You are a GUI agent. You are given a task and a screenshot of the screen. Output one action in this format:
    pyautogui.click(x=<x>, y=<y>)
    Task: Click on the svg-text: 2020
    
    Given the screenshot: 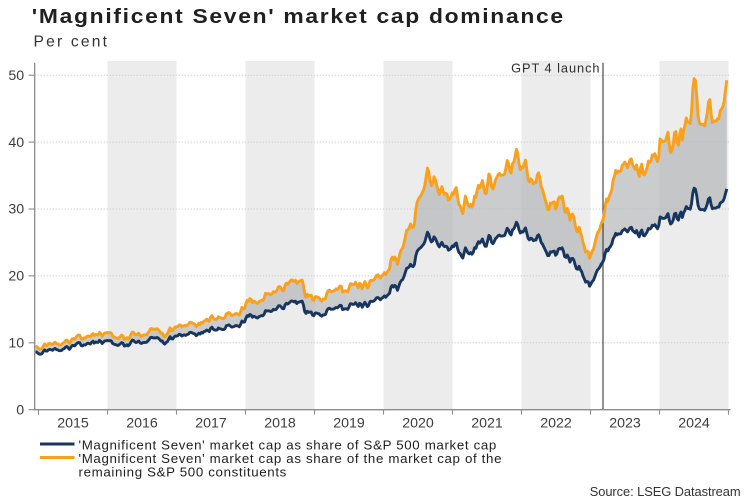 What is the action you would take?
    pyautogui.click(x=418, y=424)
    